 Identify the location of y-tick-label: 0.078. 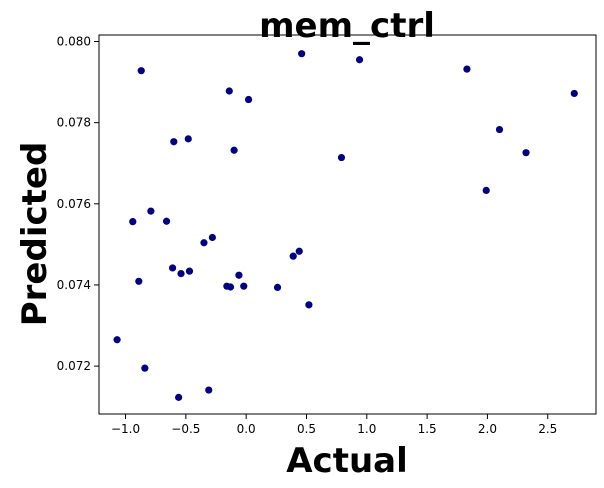
(74, 123).